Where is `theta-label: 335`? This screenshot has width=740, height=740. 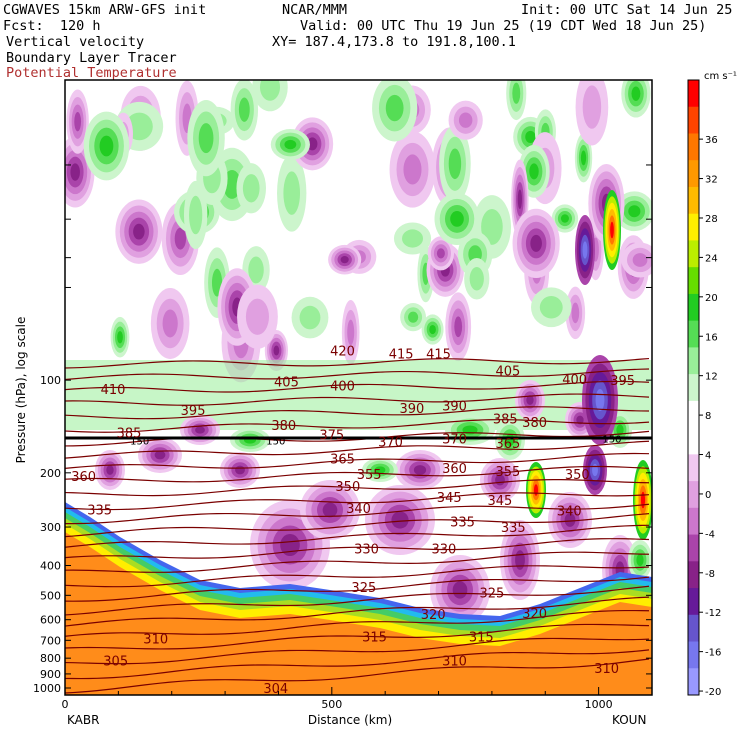
theta-label: 335 is located at coordinates (462, 523).